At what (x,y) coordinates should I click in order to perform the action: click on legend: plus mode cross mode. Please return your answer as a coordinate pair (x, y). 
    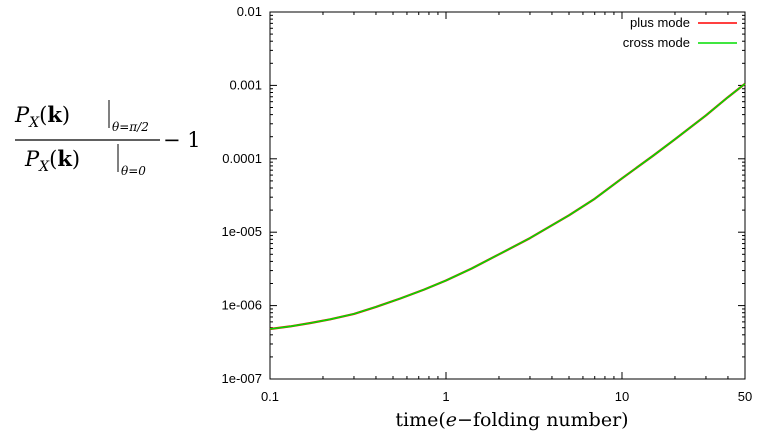
    Looking at the image, I should click on (680, 32).